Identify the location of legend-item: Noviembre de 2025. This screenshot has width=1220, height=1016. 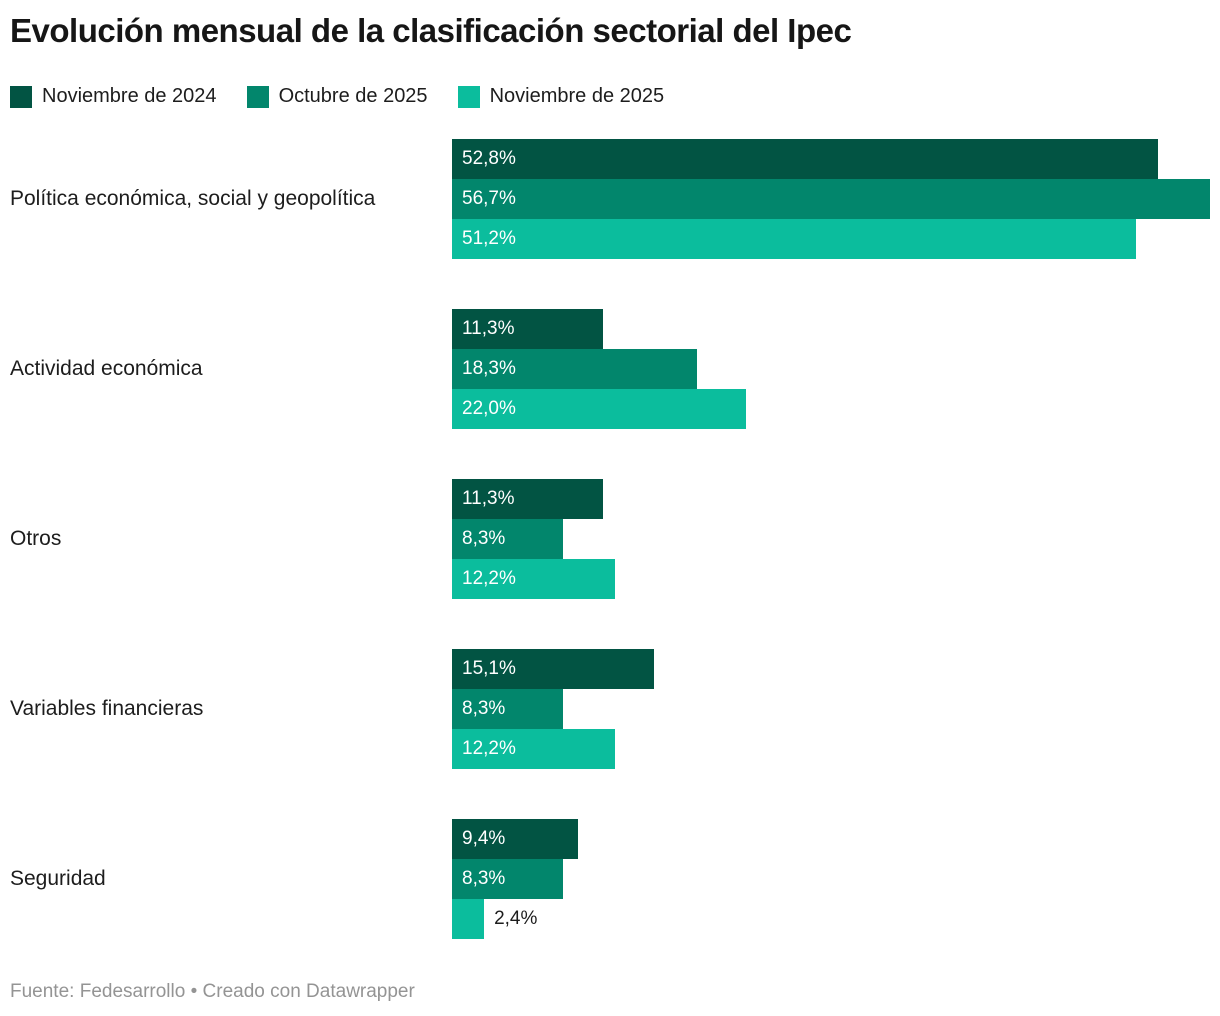
(561, 96).